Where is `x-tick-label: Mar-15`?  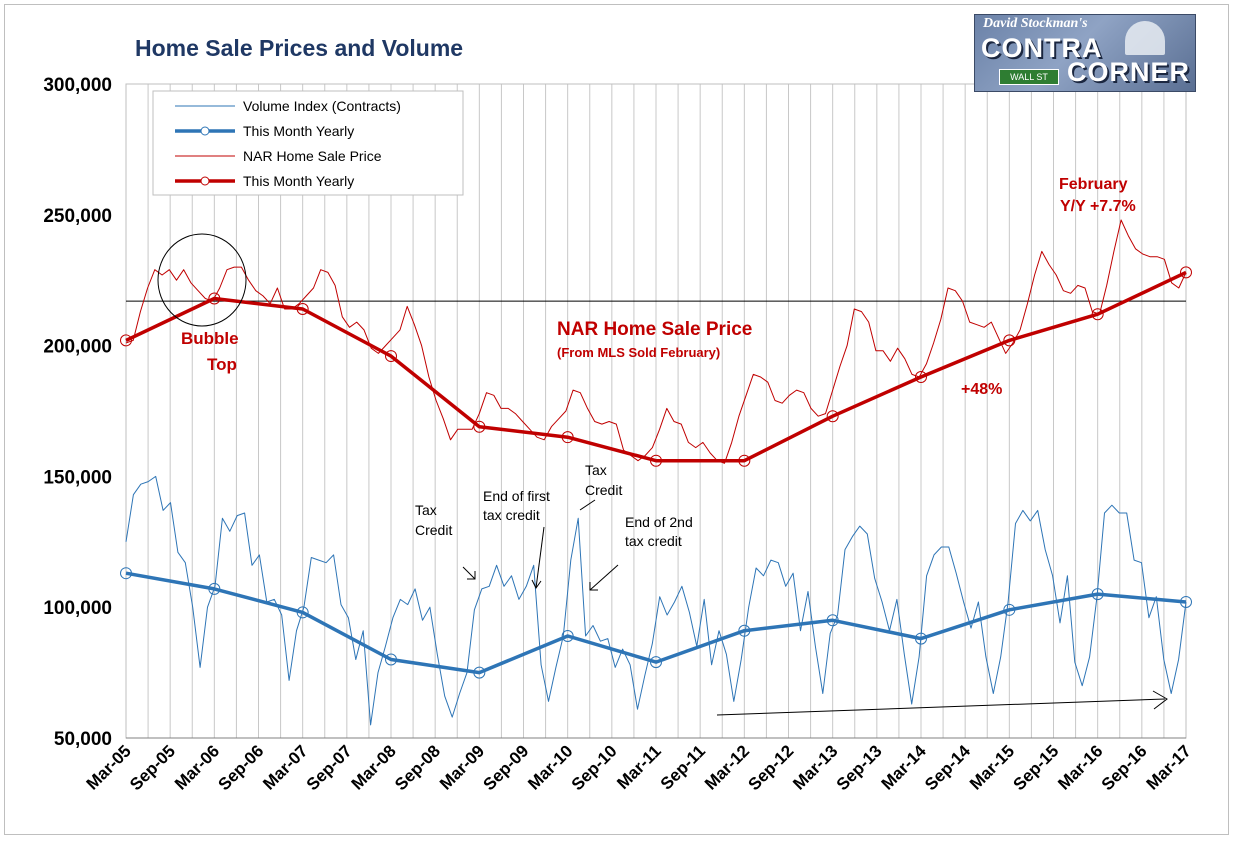 x-tick-label: Mar-15 is located at coordinates (992, 767).